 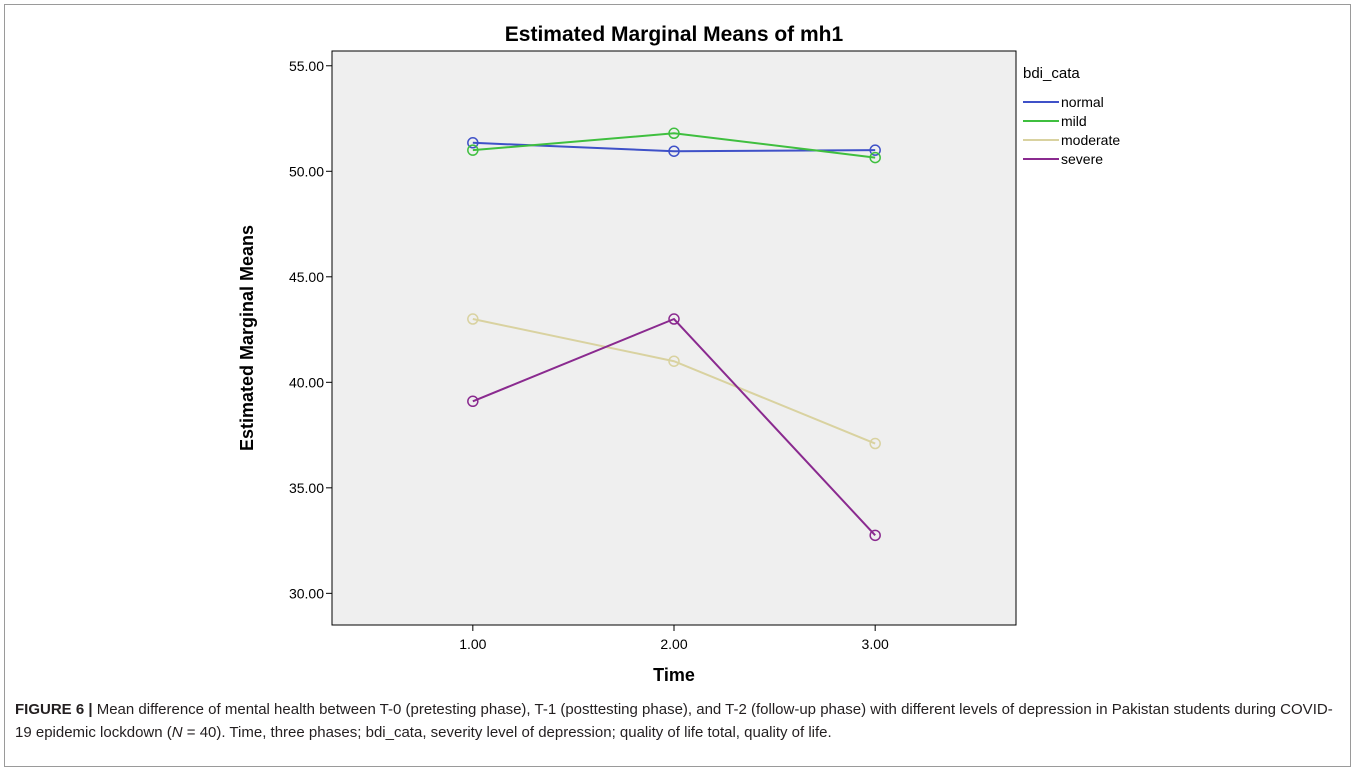 I want to click on chart-title: Estimated Marginal Means of mh1, so click(x=674, y=34).